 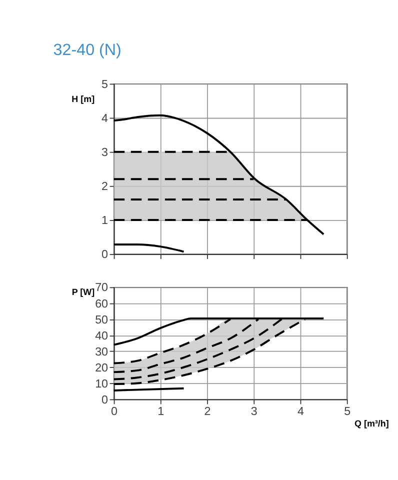 I want to click on x-tick-label: 3, so click(x=254, y=411).